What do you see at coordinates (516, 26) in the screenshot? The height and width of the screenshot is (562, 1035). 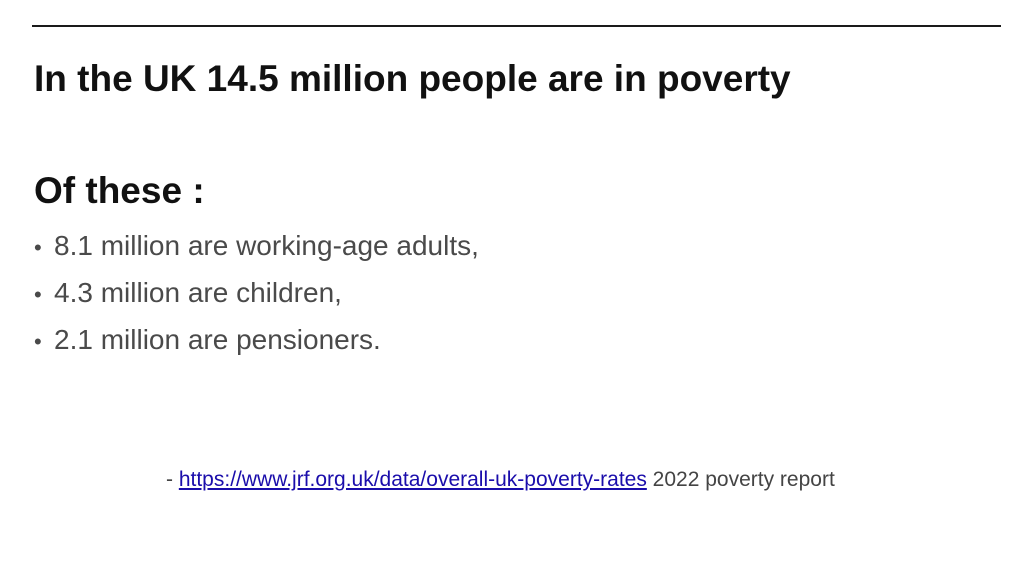 I see `top-divider` at bounding box center [516, 26].